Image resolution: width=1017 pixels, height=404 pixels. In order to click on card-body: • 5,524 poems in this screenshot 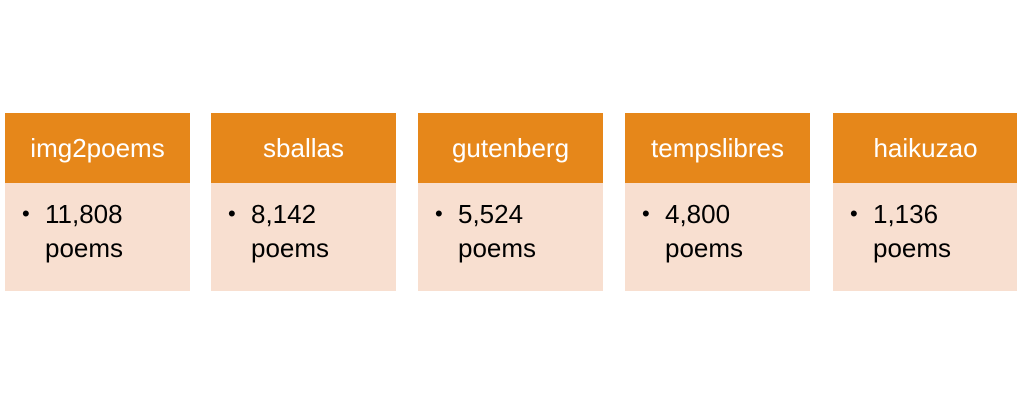, I will do `click(510, 237)`.